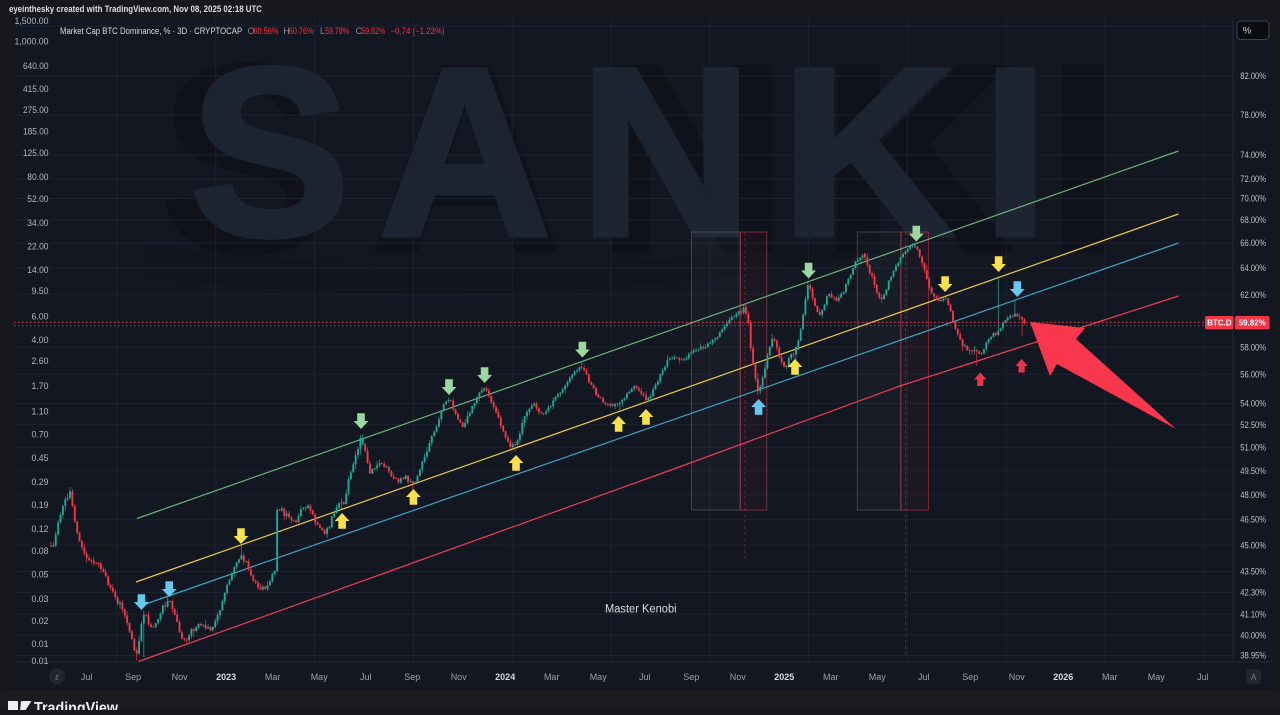 This screenshot has width=1280, height=715. Describe the element at coordinates (1253, 268) in the screenshot. I see `svg-text: 64.00%` at that location.